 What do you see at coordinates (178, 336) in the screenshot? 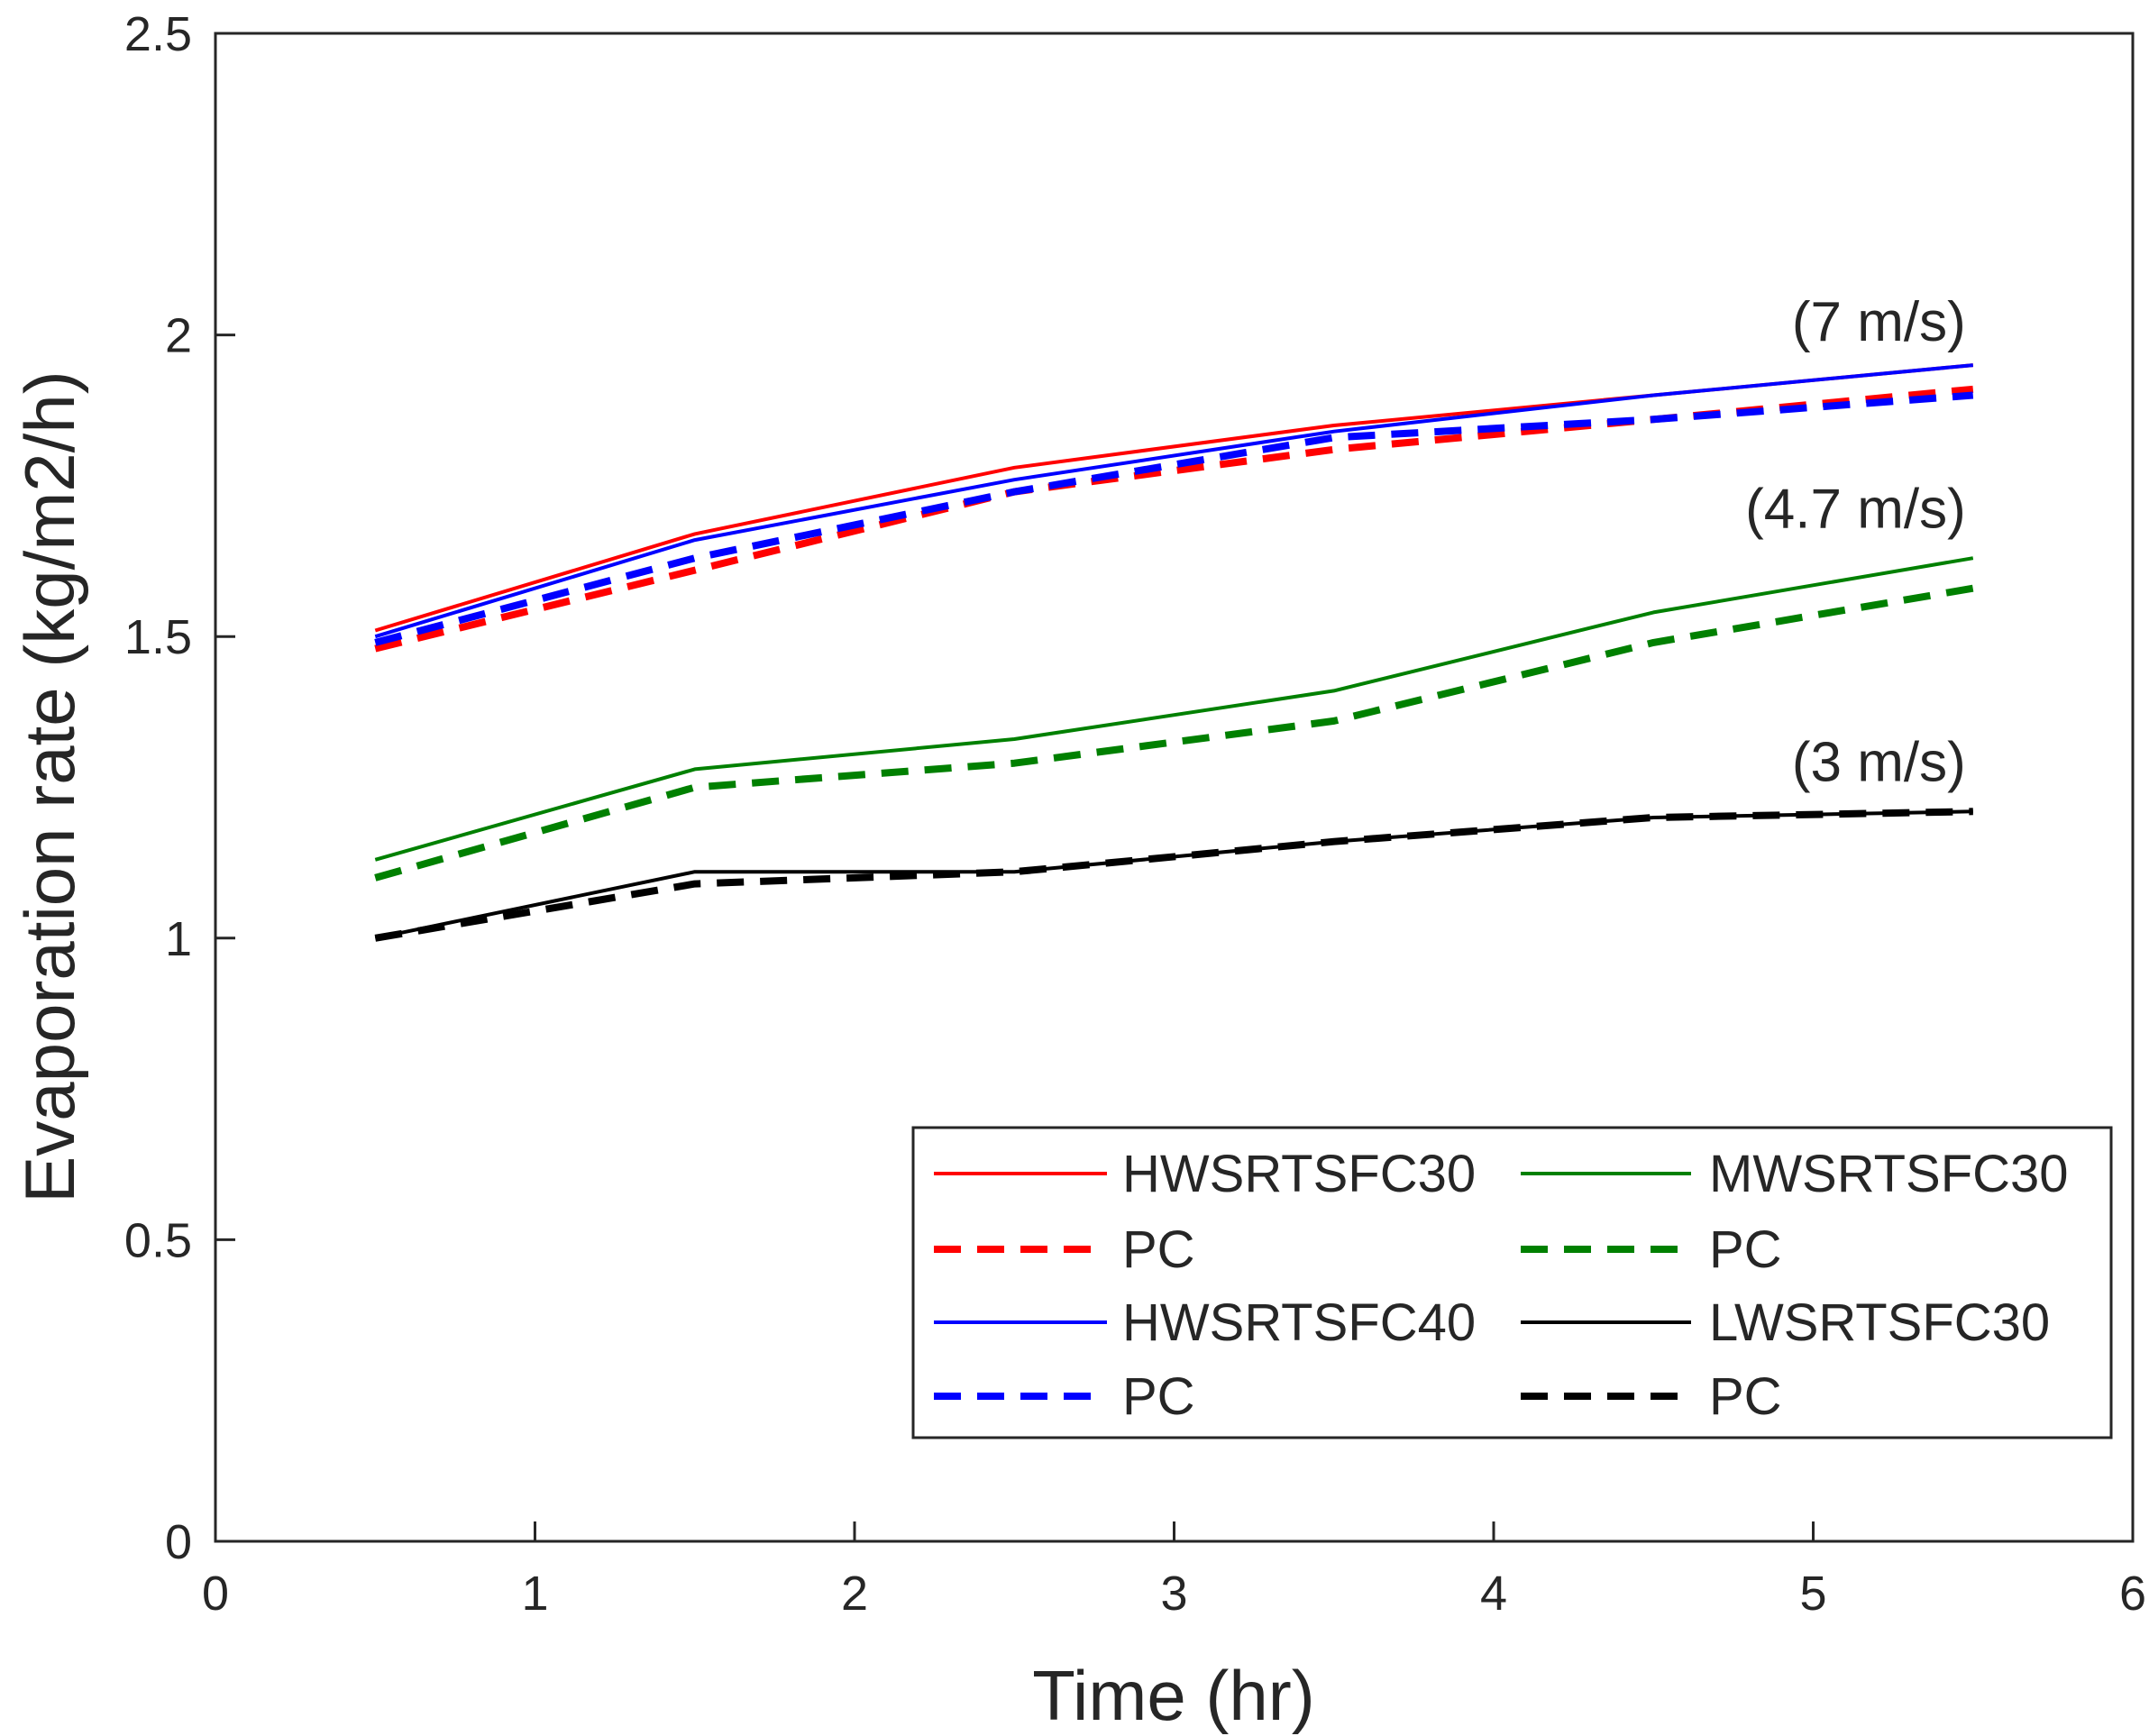
I see `y-tick-label: 2` at bounding box center [178, 336].